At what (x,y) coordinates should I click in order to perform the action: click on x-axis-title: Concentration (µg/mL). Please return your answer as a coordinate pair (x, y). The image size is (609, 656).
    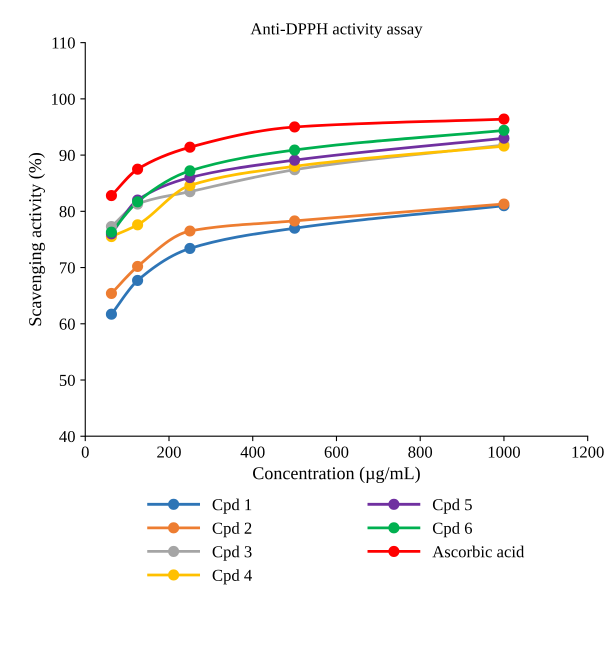
    Looking at the image, I should click on (336, 475).